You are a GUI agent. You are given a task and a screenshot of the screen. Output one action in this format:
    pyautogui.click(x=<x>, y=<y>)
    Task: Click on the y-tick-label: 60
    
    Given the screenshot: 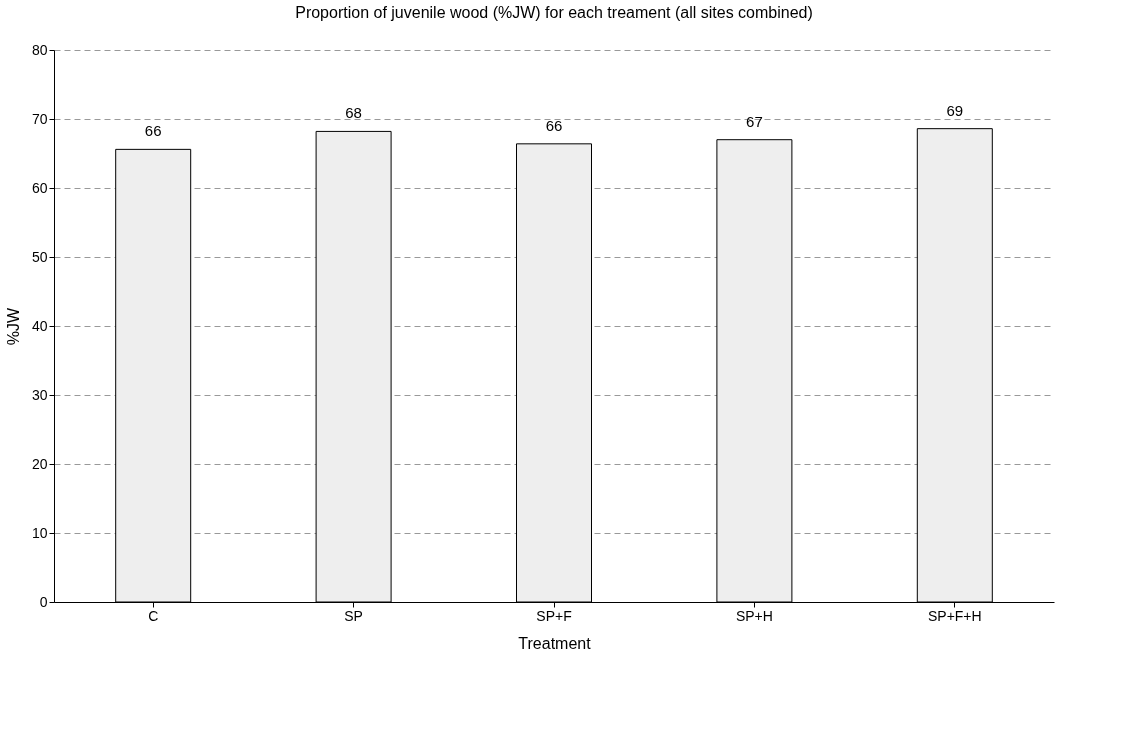 What is the action you would take?
    pyautogui.click(x=39, y=187)
    